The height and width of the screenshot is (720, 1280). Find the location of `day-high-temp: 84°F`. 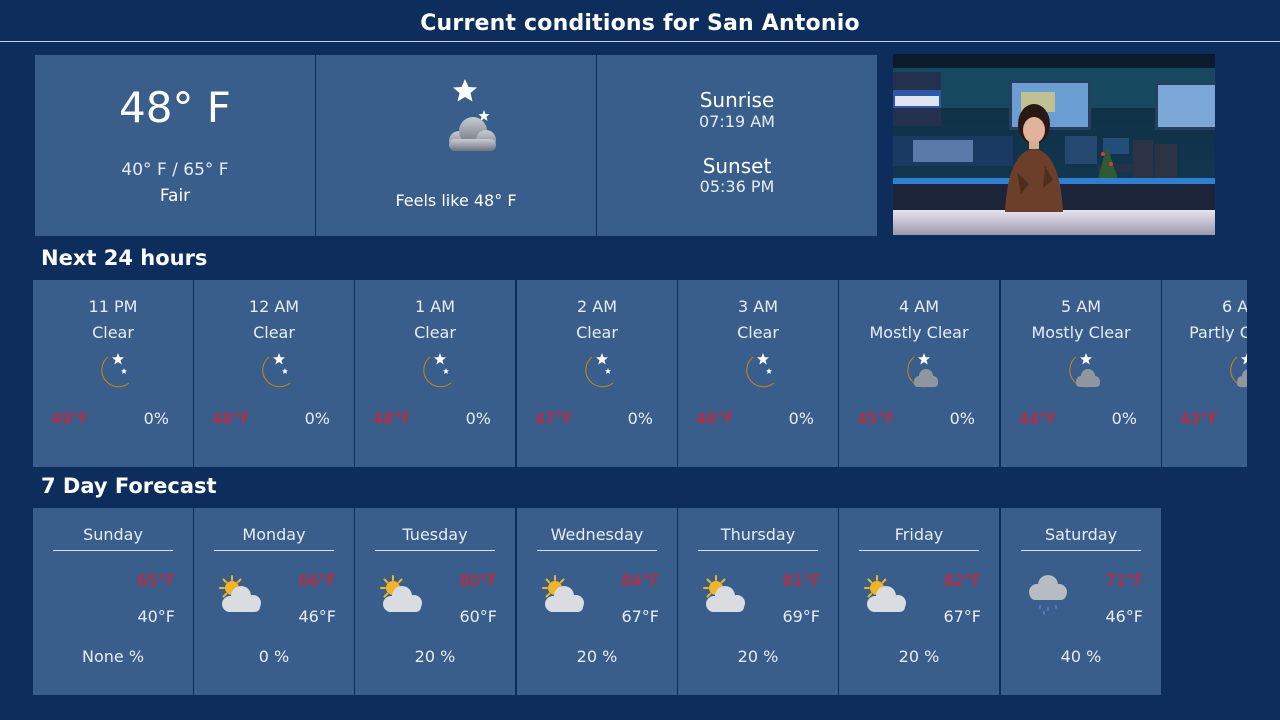

day-high-temp: 84°F is located at coordinates (640, 580).